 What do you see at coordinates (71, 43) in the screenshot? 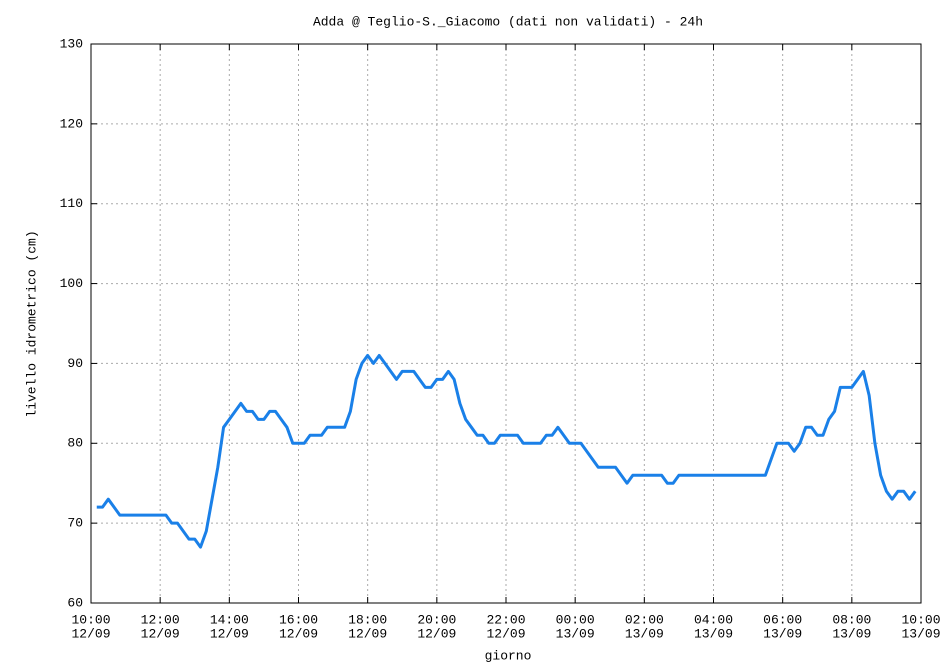
I see `y-tick-label: 130` at bounding box center [71, 43].